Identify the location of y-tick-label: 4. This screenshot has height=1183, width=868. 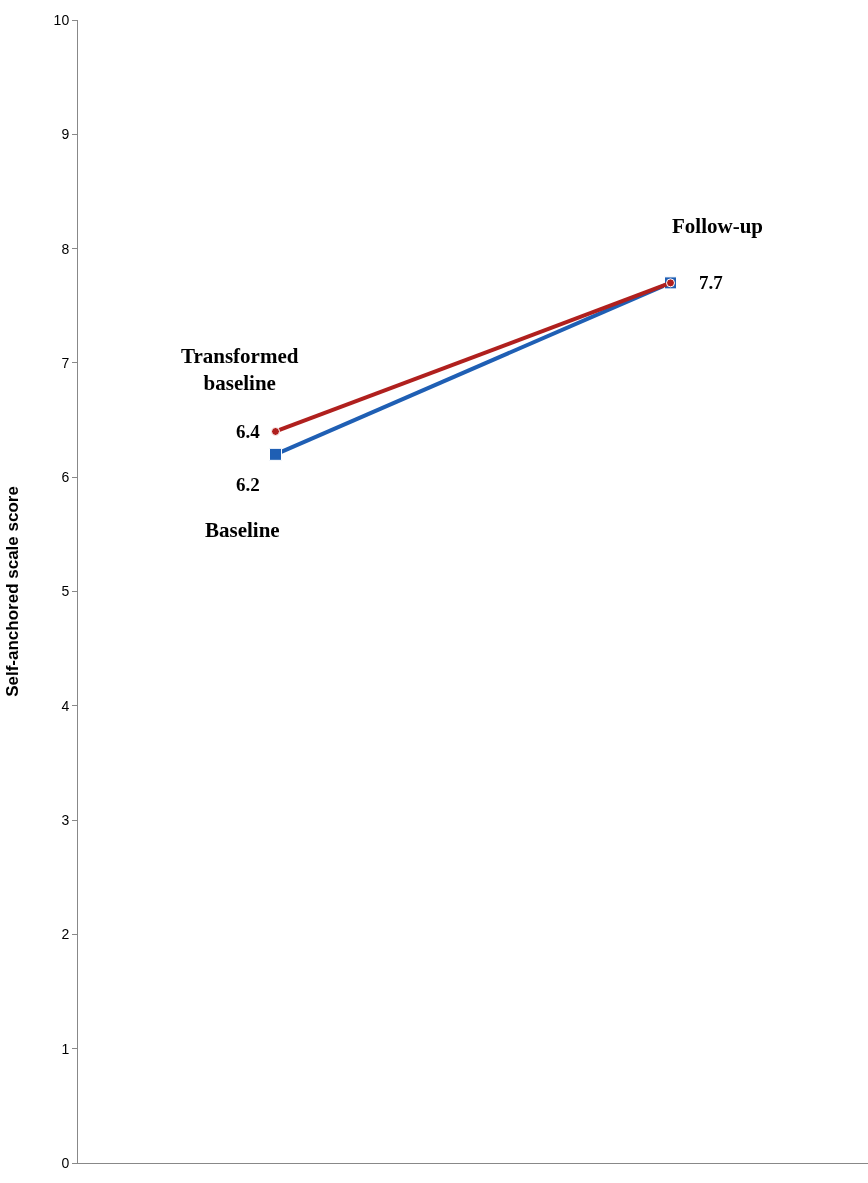
(65, 705).